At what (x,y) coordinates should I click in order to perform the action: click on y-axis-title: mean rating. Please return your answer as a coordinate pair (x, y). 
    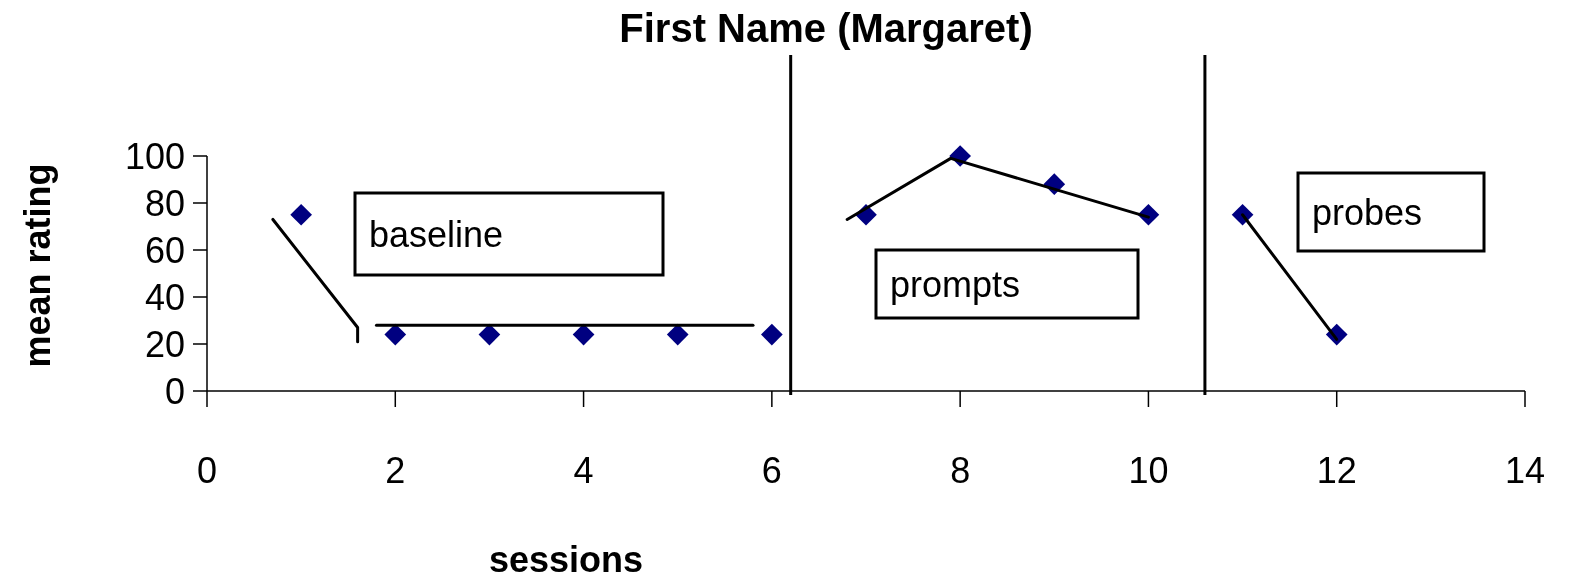
    Looking at the image, I should click on (37, 265).